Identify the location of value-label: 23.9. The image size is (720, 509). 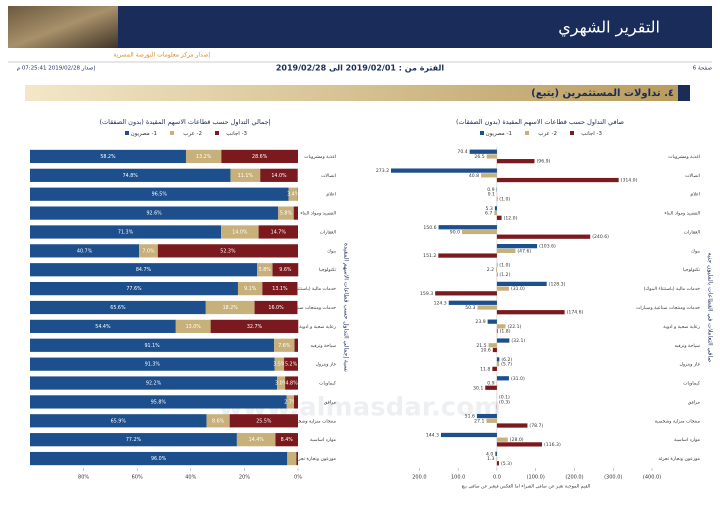
(480, 322).